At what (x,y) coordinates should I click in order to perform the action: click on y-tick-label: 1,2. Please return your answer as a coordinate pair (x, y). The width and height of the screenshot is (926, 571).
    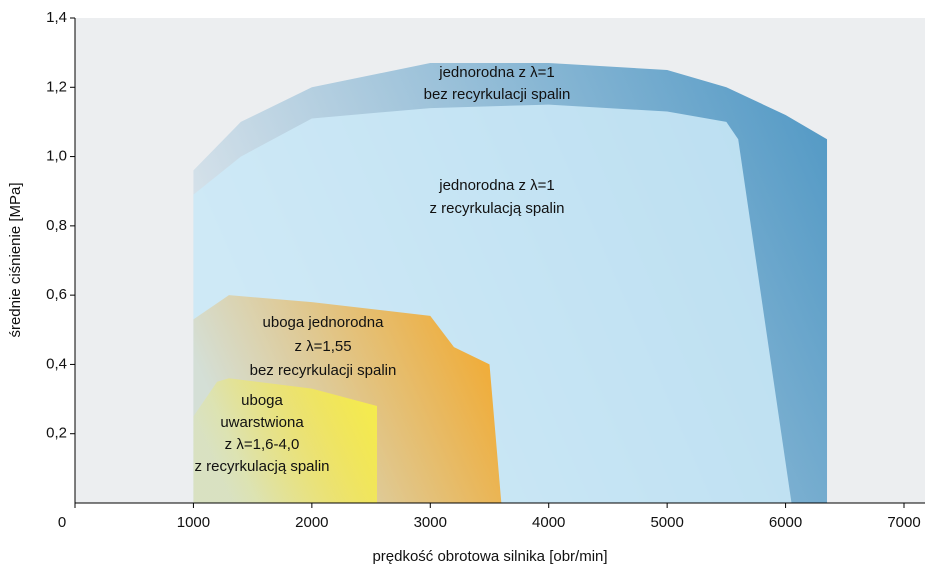
    Looking at the image, I should click on (56, 86).